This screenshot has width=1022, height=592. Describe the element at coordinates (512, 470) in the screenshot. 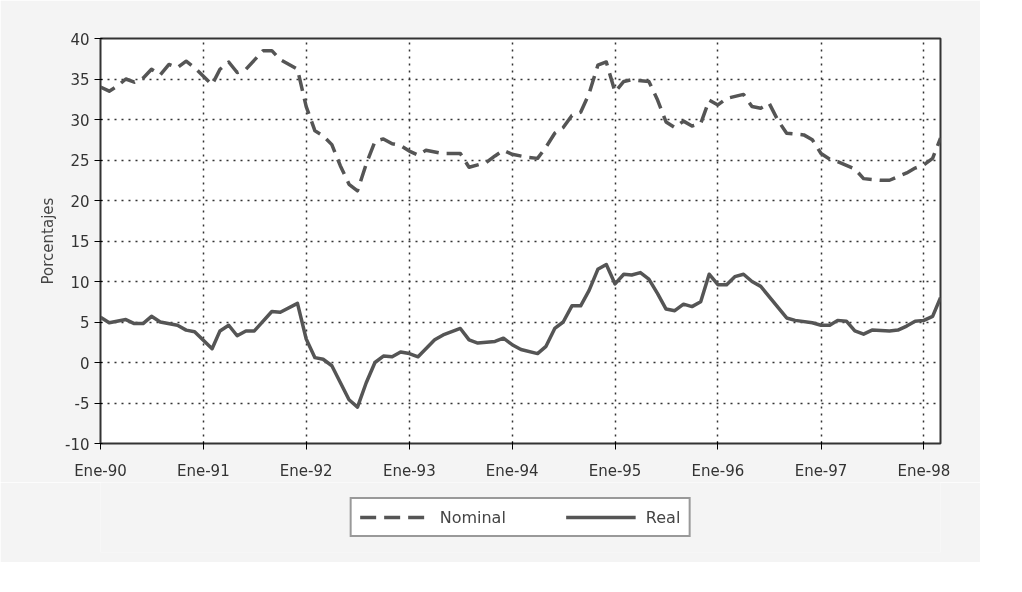

I see `x-tick-label: Ene-94` at that location.